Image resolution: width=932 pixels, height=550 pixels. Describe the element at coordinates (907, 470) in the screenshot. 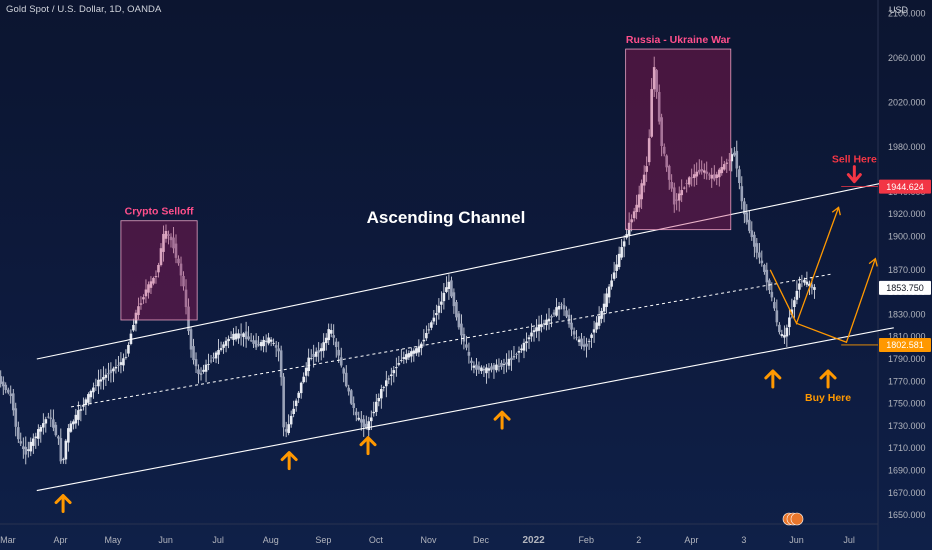

I see `y-tick-label: 1690.000` at that location.